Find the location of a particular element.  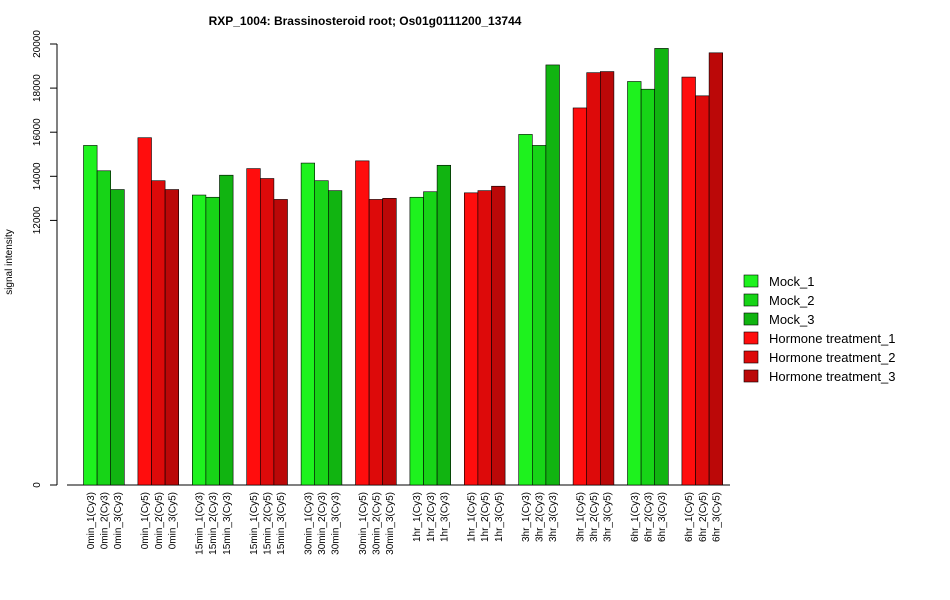

y-axis: 0 12000 14000 16000 18000 20000 is located at coordinates (45, 259).